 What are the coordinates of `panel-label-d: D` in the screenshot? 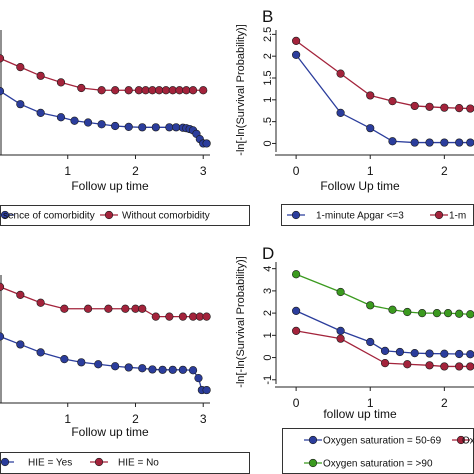 It's located at (268, 253).